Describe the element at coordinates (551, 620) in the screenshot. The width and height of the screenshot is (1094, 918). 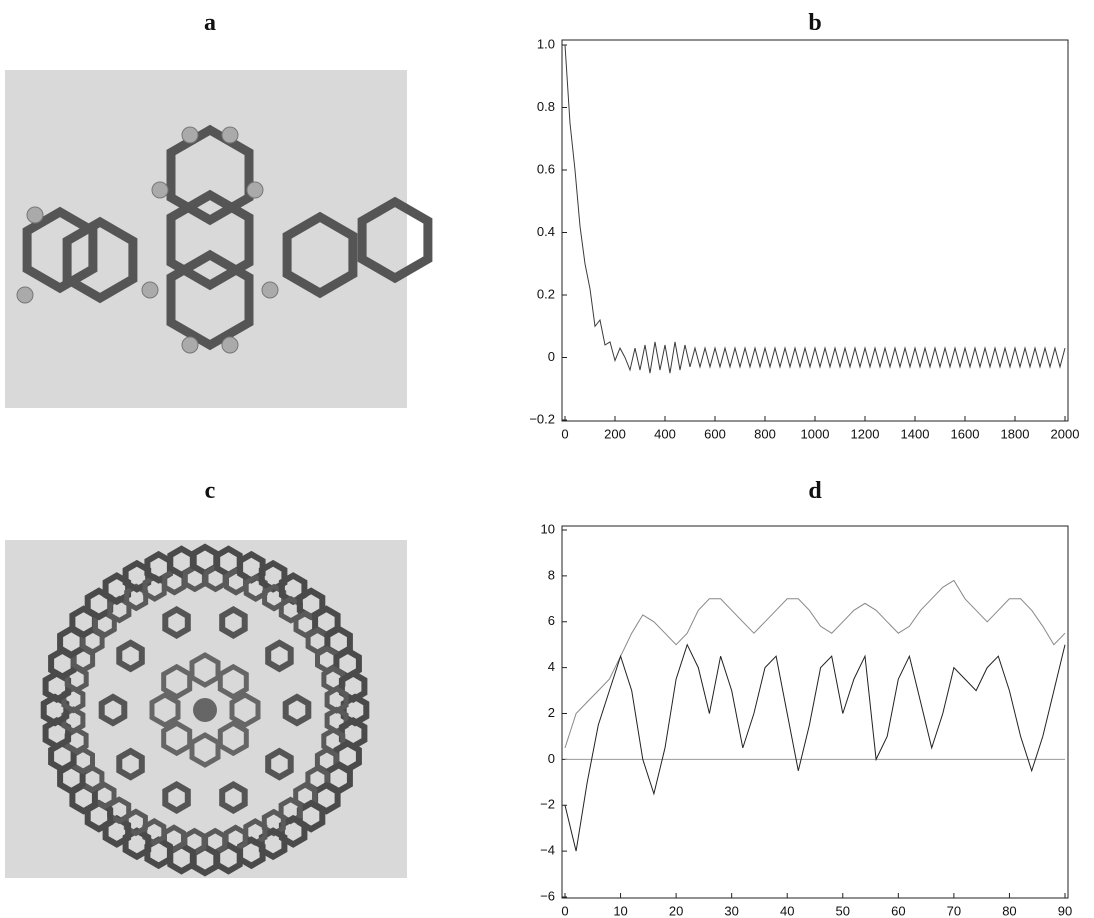
I see `y-tick-label: 6` at that location.